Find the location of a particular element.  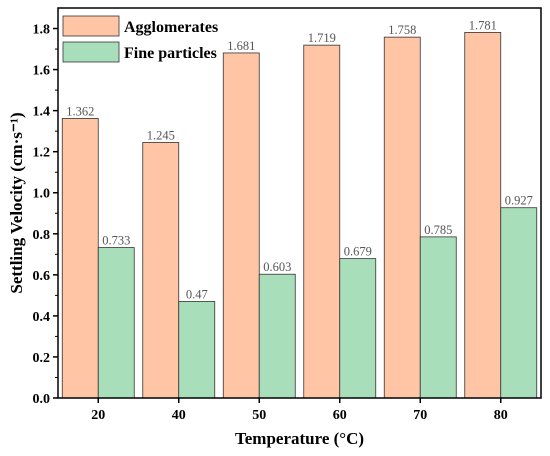

data-label: 0.603 is located at coordinates (277, 267).